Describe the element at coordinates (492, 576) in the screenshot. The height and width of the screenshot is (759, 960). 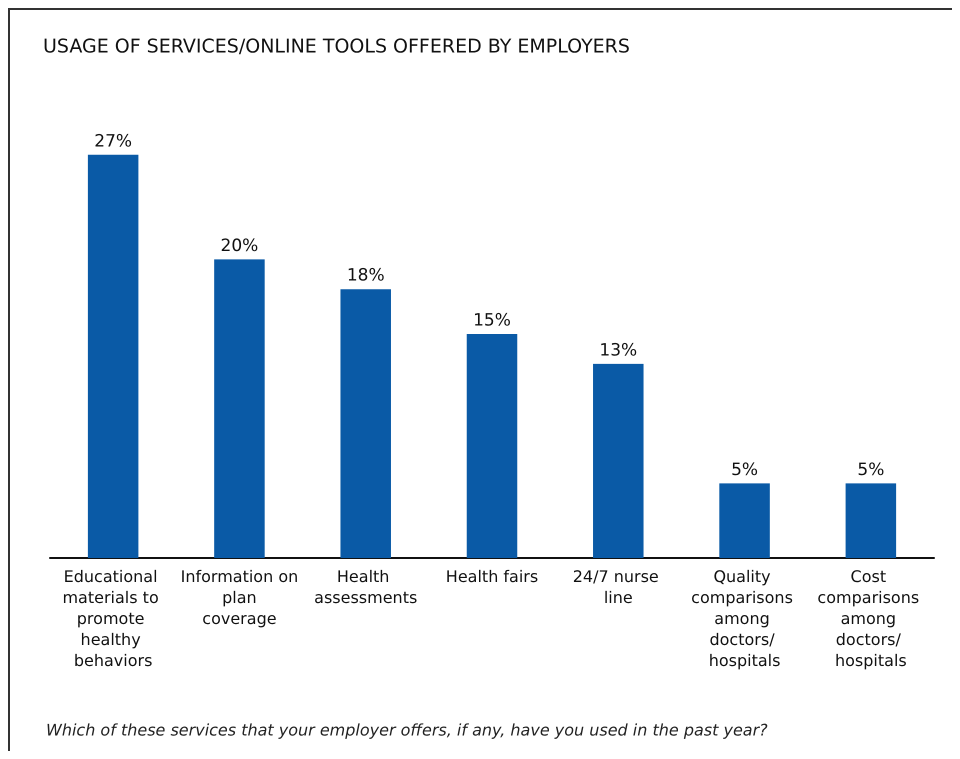
I see `x-tick-label: Health fairs` at that location.